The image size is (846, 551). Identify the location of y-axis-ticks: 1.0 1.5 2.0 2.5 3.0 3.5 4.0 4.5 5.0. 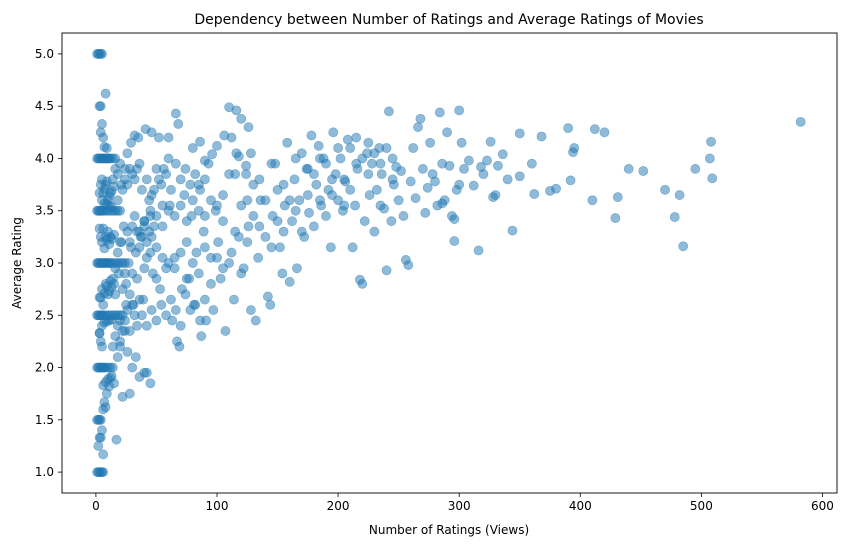
(48, 263).